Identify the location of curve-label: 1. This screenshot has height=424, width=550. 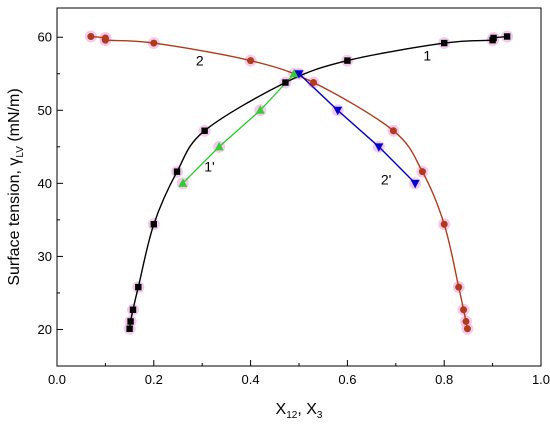
(427, 55).